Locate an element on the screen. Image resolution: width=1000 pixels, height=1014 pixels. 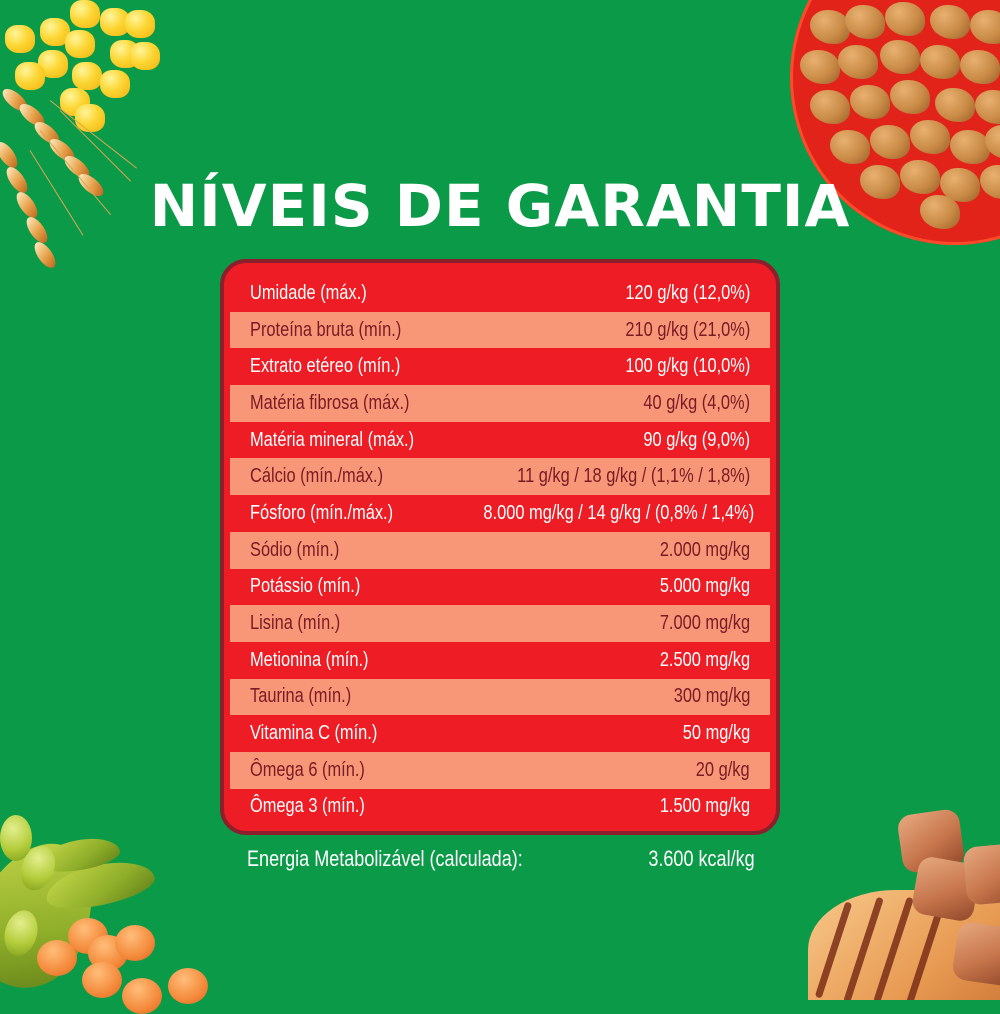
row-value: 40 g/kg (4,0%) is located at coordinates (696, 402).